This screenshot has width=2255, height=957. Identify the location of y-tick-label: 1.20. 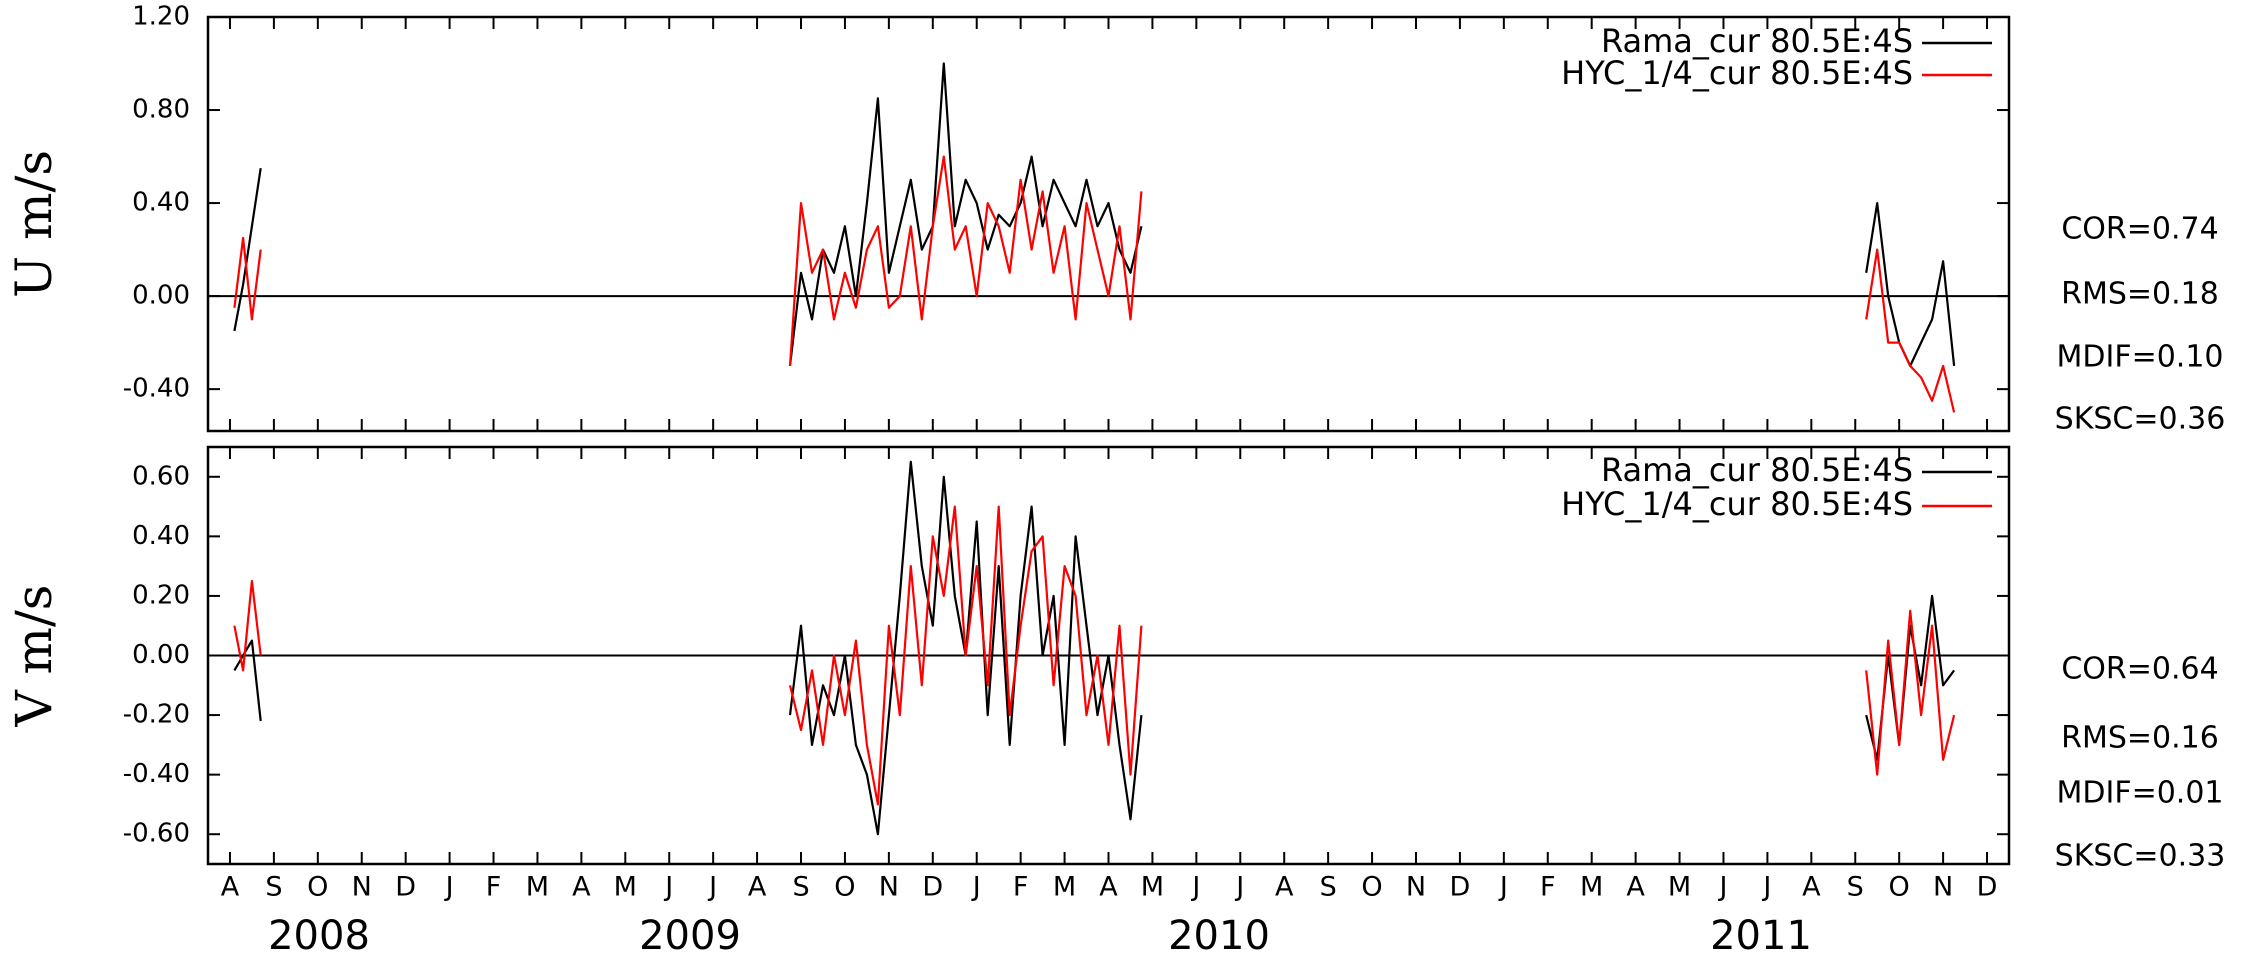
(161, 17).